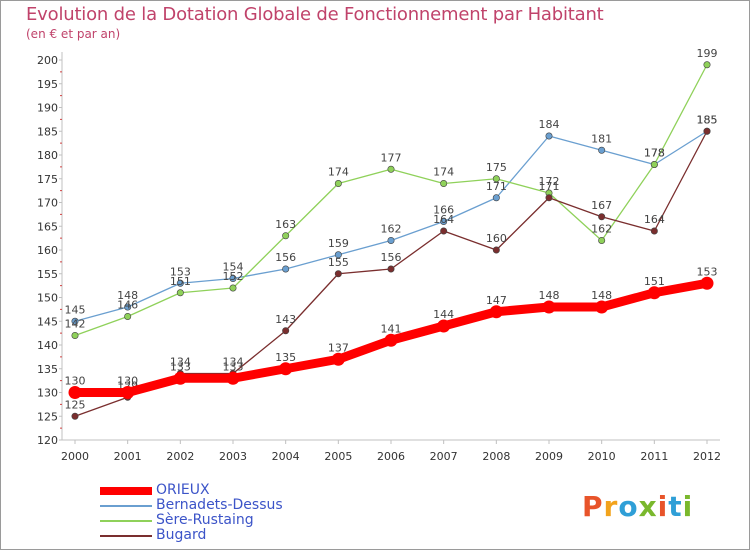 This screenshot has width=750, height=550. What do you see at coordinates (338, 262) in the screenshot?
I see `data-label: 155` at bounding box center [338, 262].